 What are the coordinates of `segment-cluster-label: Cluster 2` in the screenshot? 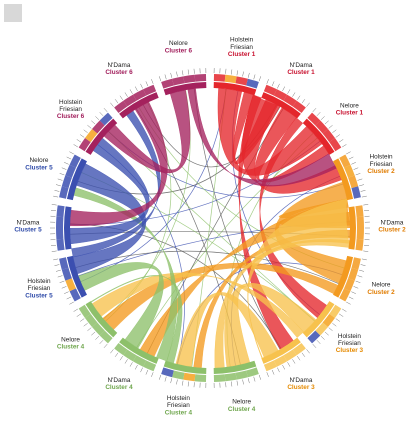 It's located at (381, 292).